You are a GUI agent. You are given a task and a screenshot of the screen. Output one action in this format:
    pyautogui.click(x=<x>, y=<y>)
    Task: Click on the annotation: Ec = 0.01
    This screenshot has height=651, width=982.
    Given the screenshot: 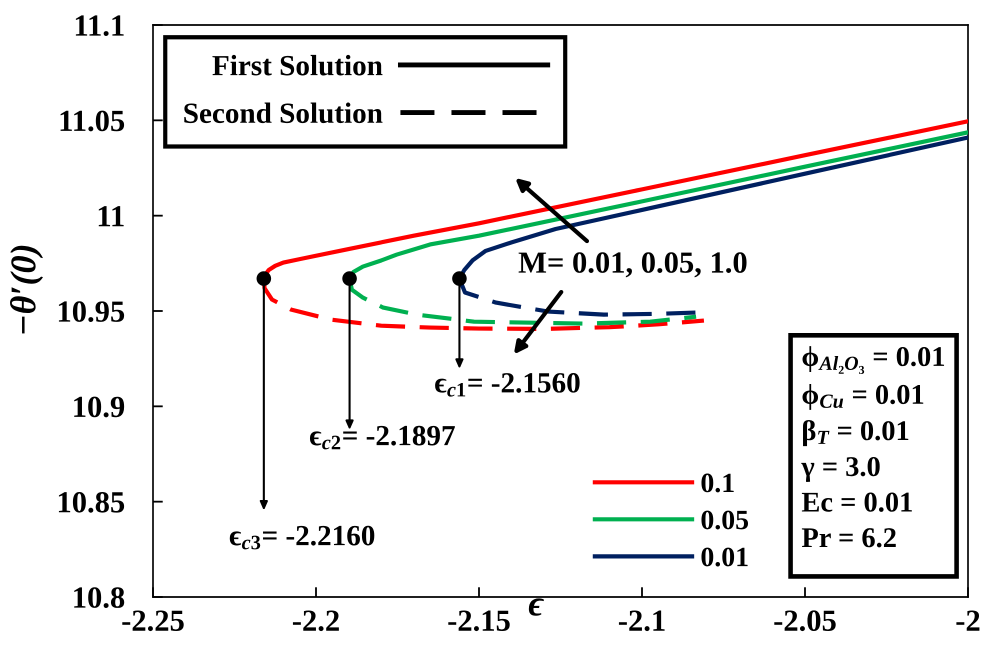 What is the action you would take?
    pyautogui.click(x=857, y=502)
    